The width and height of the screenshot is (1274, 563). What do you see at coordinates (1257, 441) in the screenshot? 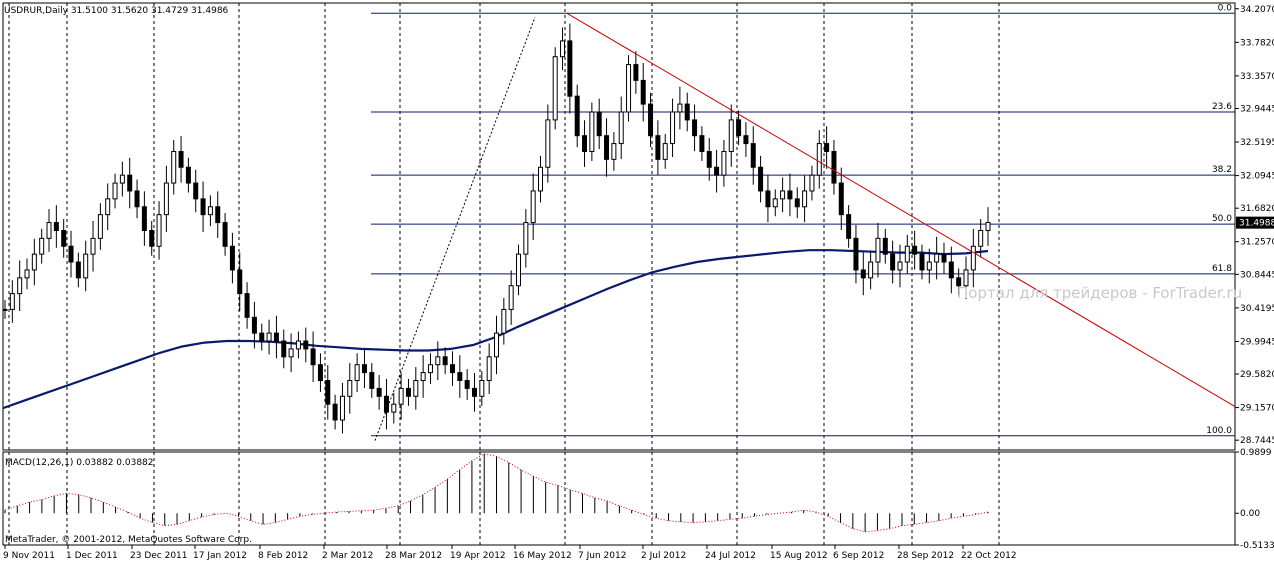
I see `price-label: 28.7445` at bounding box center [1257, 441].